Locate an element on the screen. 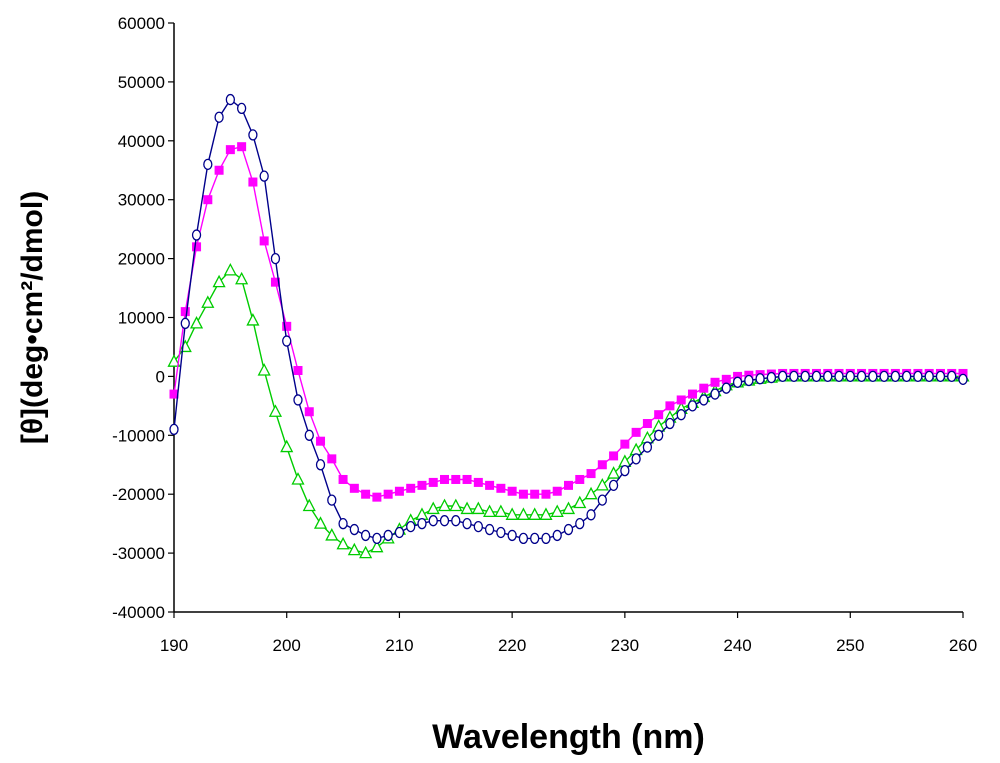 This screenshot has height=763, width=1000. y-axis-title: [θ](deg•cm²/dmol) is located at coordinates (32, 317).